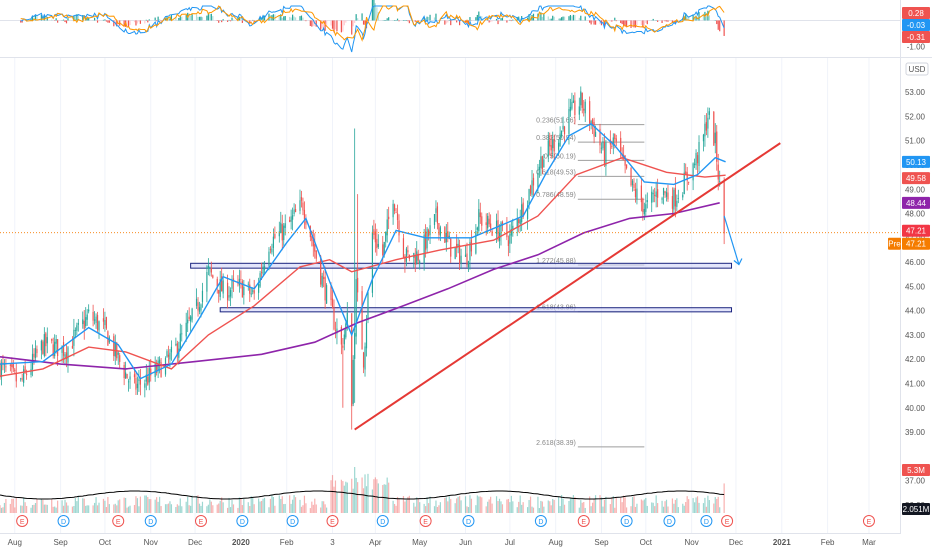  I want to click on ma-long-tag: 48.44, so click(916, 202).